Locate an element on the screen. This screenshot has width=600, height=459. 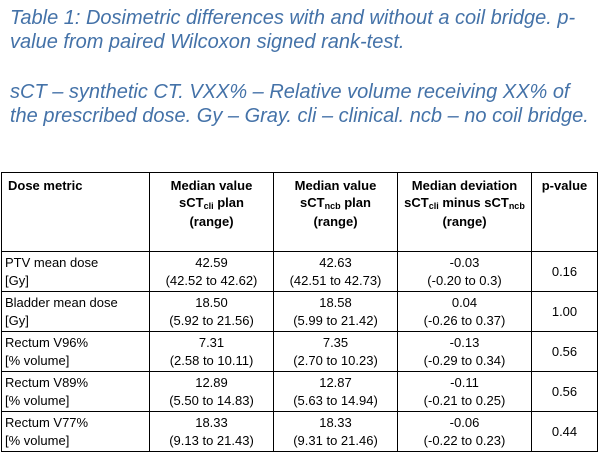
header-median-cli-plan: sCTcli plan is located at coordinates (211, 203).